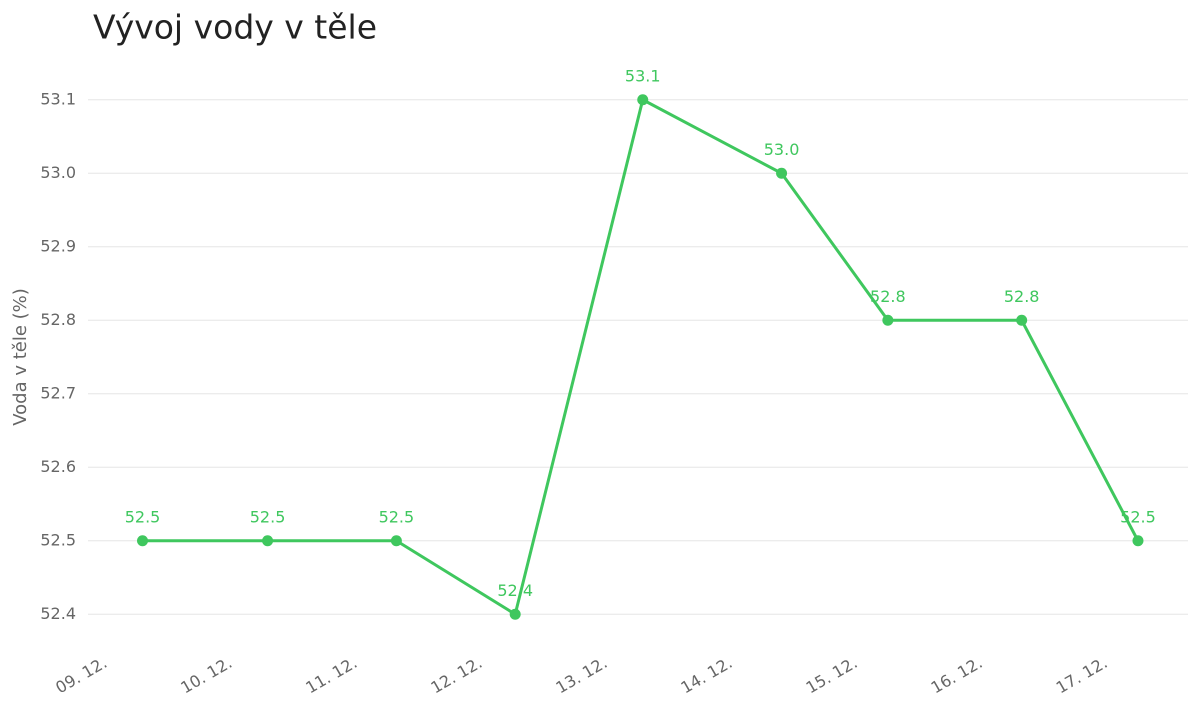 This screenshot has height=712, width=1200. Describe the element at coordinates (331, 675) in the screenshot. I see `x-tick-label: 11. 12.` at that location.